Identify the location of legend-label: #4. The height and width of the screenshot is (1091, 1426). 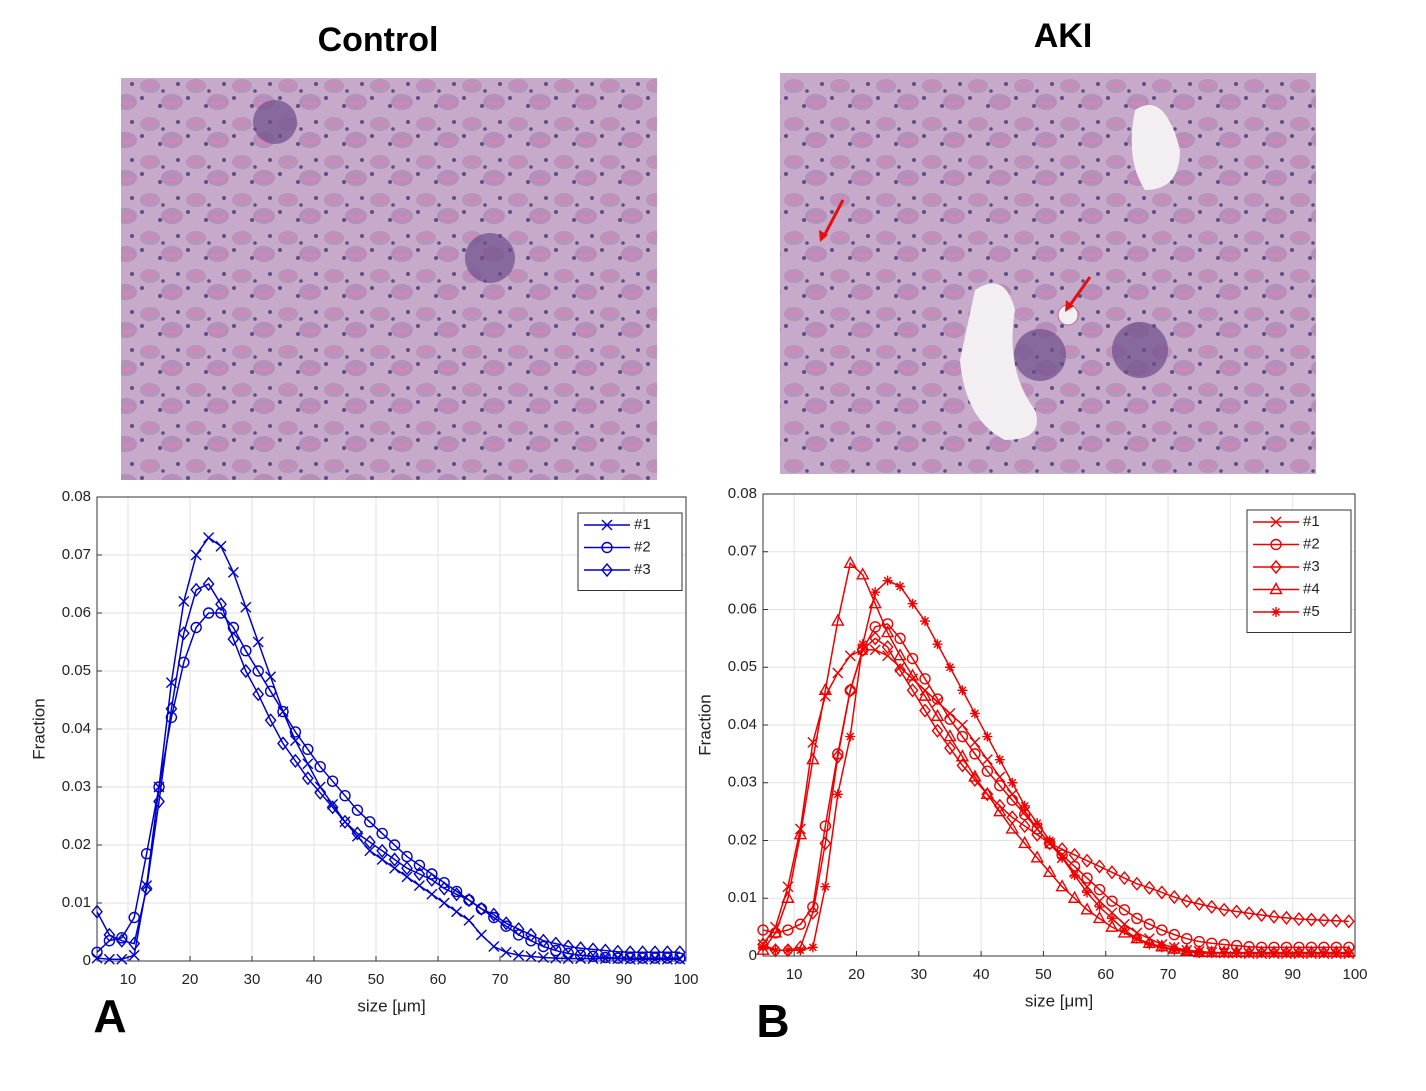
(1311, 588).